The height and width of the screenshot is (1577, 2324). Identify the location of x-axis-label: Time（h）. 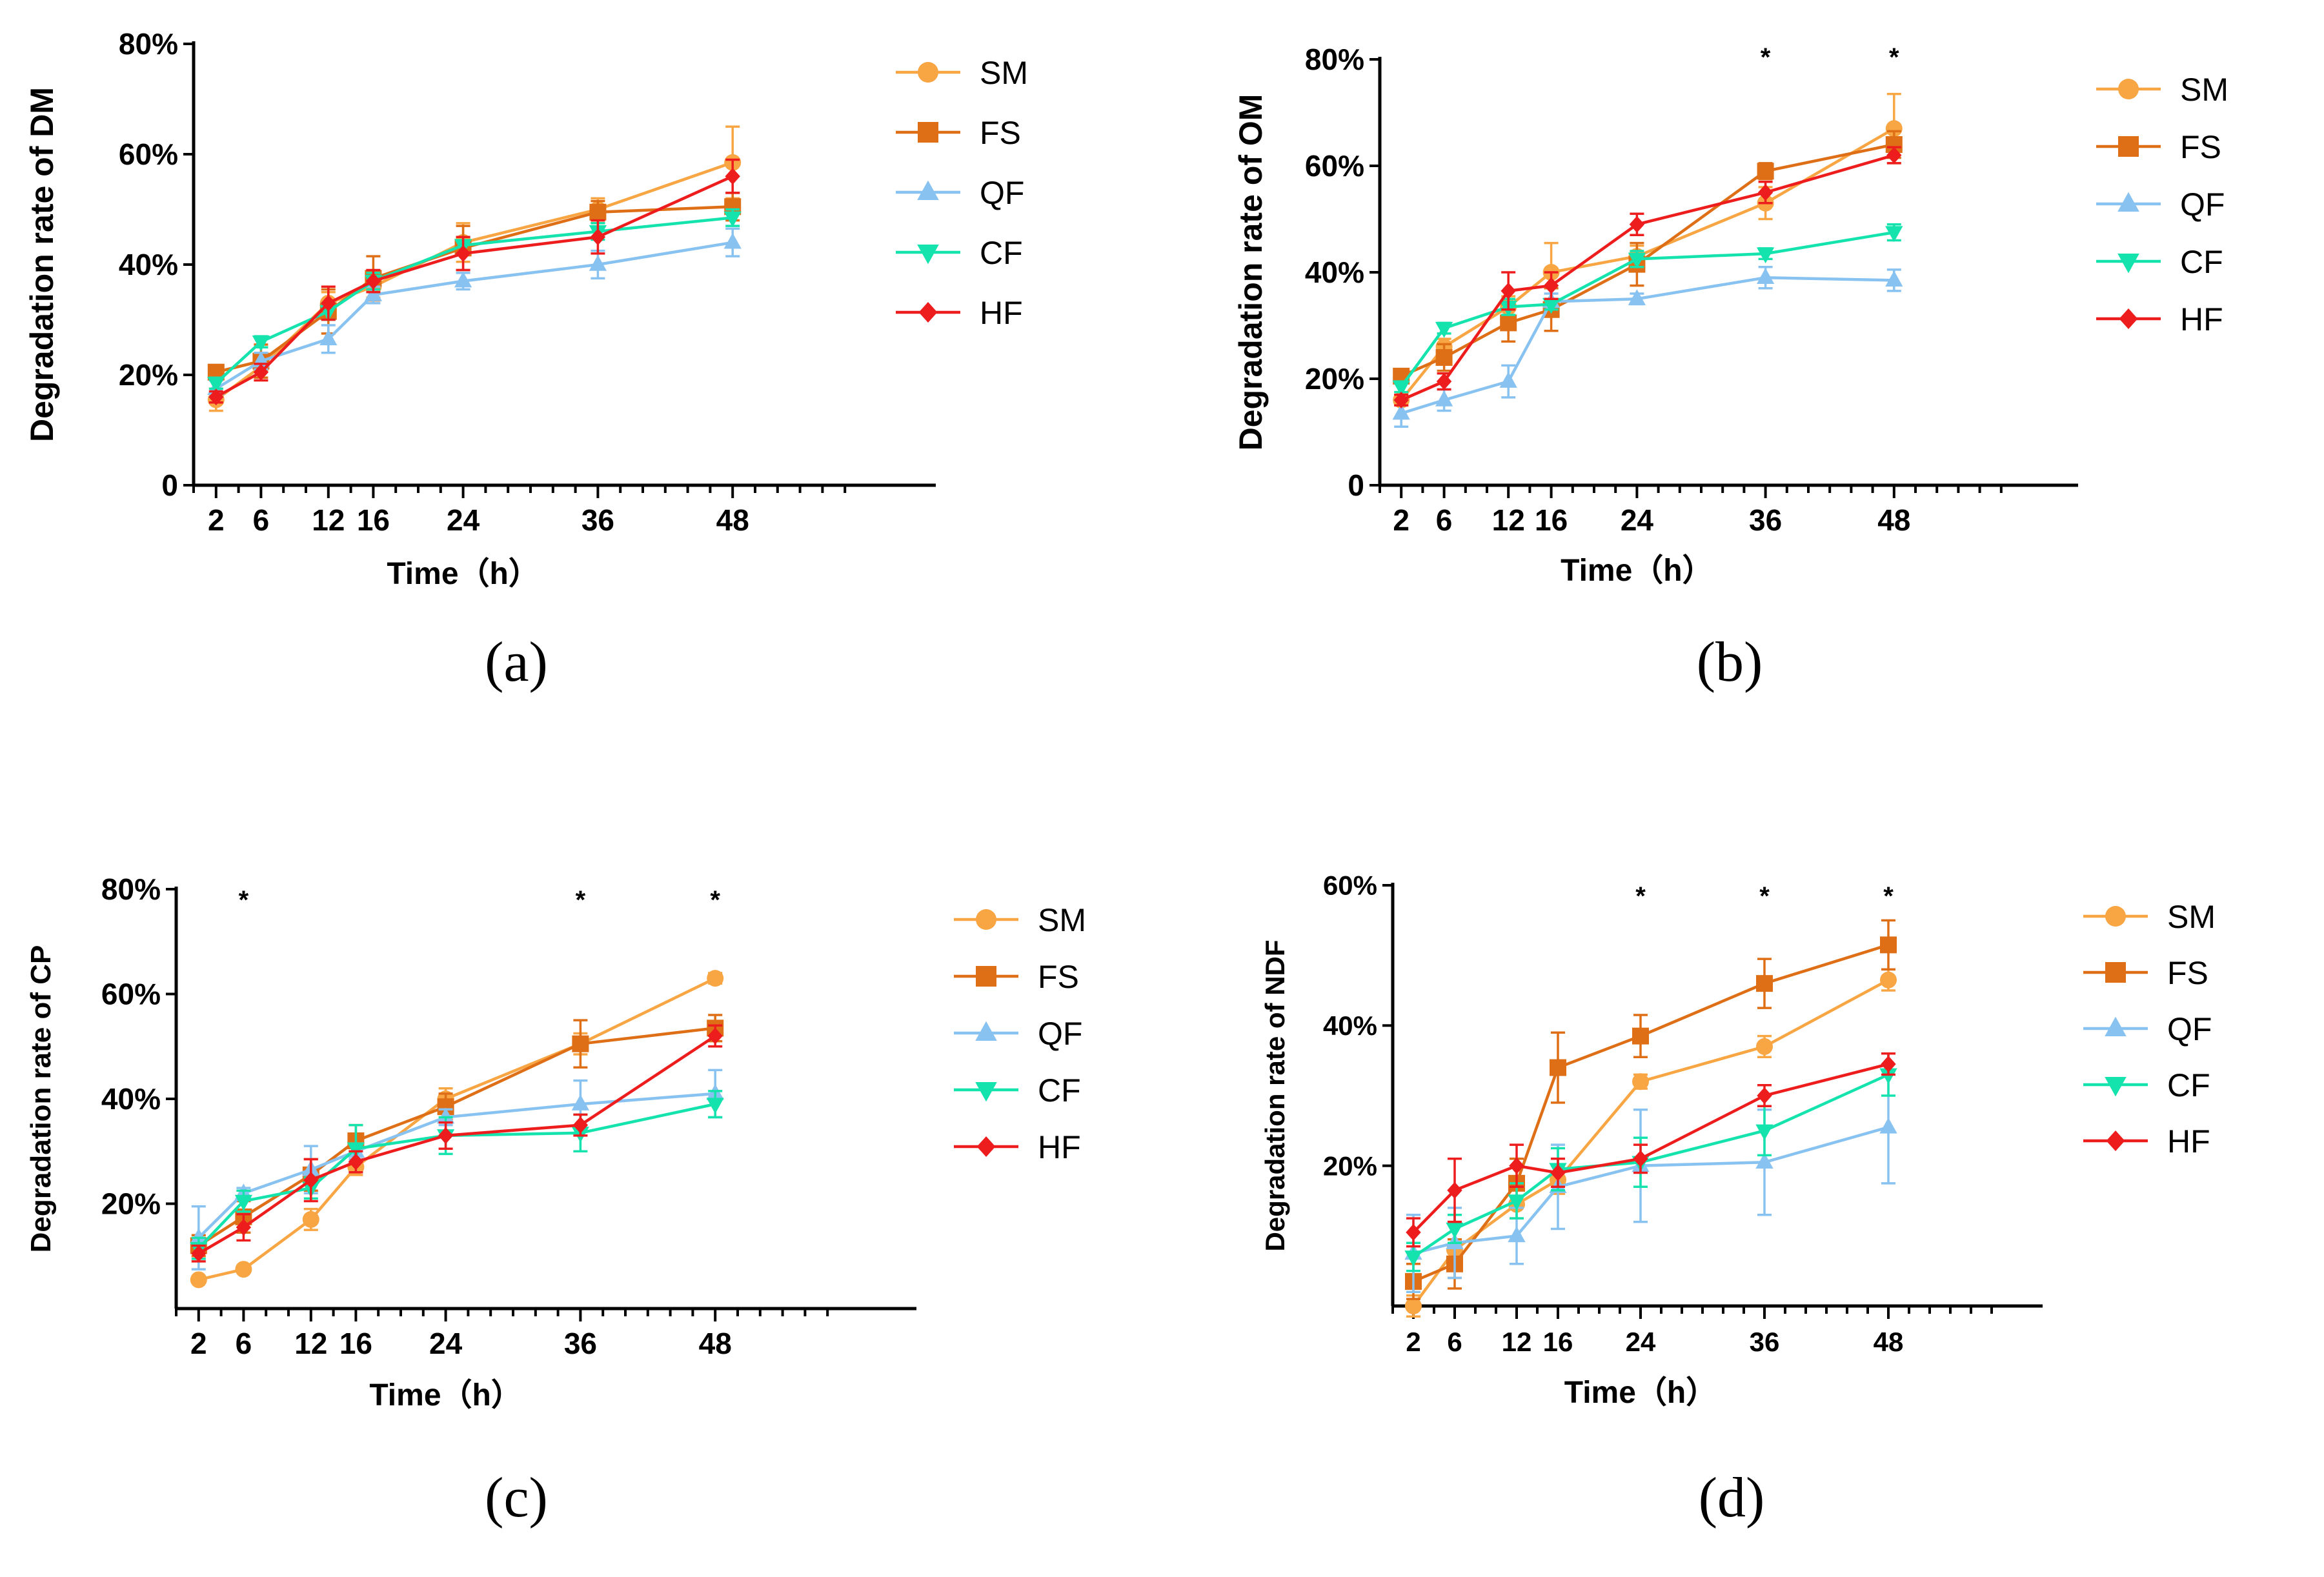
(1637, 571).